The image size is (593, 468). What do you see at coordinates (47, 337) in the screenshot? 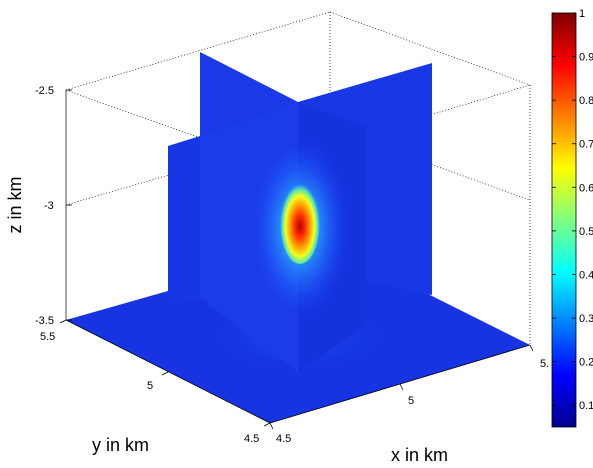
I see `y-tick-label: 5.5` at bounding box center [47, 337].